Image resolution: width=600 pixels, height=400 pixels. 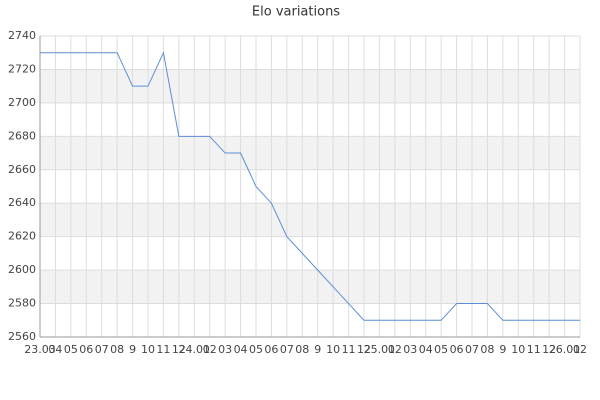 I want to click on x-tick-label: 26.01, so click(x=565, y=349).